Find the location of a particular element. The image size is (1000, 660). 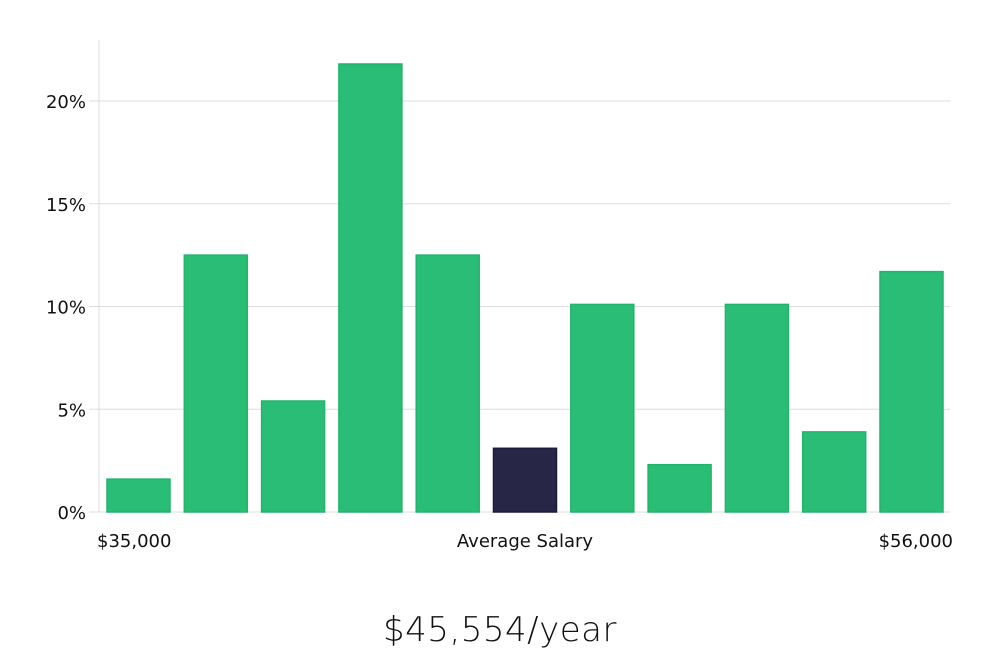

y-tick-label: 20% is located at coordinates (66, 102).